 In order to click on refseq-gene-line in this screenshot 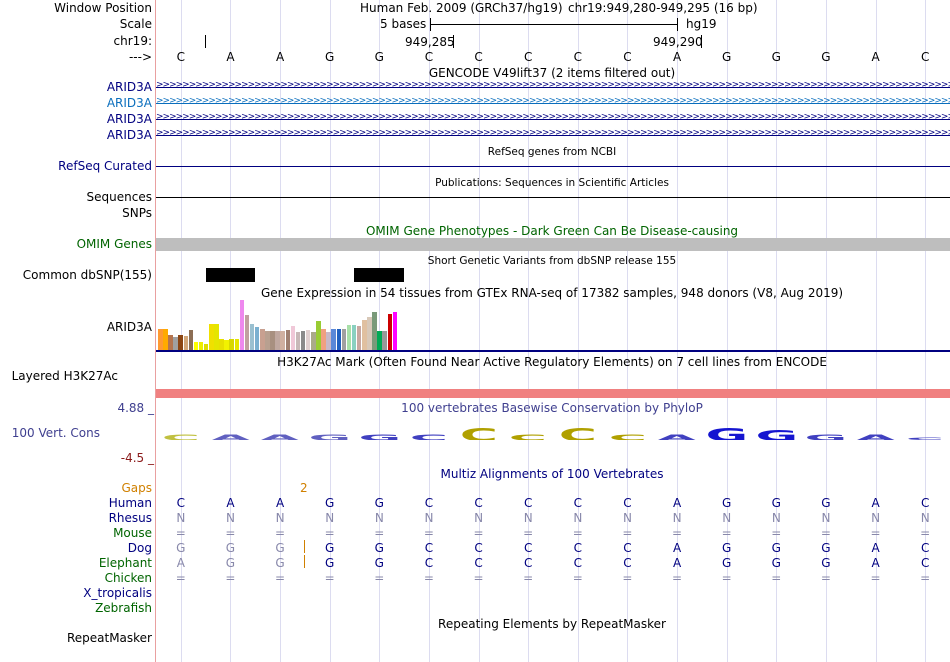, I will do `click(553, 166)`.